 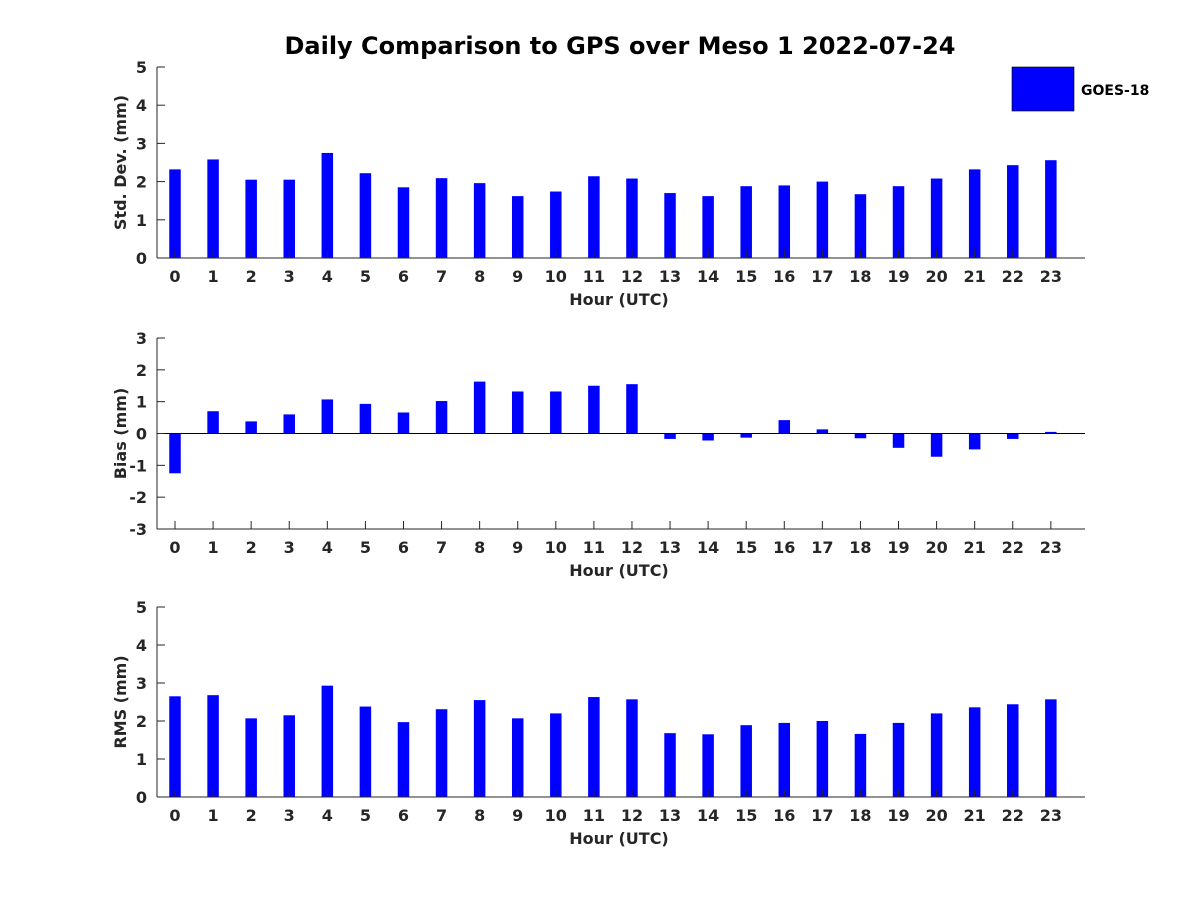 I want to click on rms-x-tick-label: 0, so click(x=174, y=815).